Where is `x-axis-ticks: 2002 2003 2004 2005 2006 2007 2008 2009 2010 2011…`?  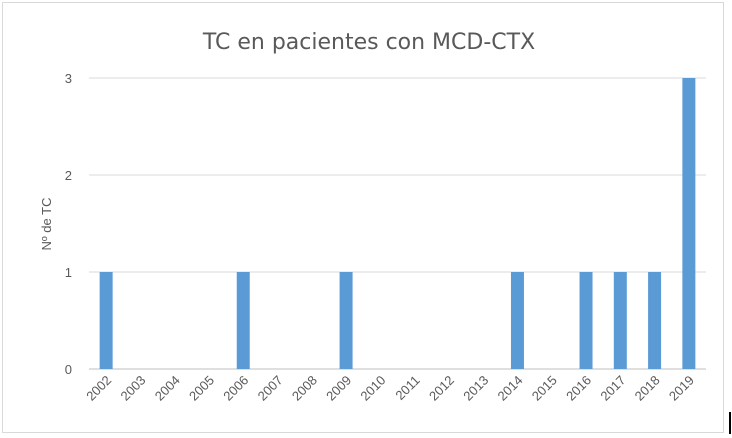 x-axis-ticks: 2002 2003 2004 2005 2006 2007 2008 2009 2010 2011… is located at coordinates (390, 388).